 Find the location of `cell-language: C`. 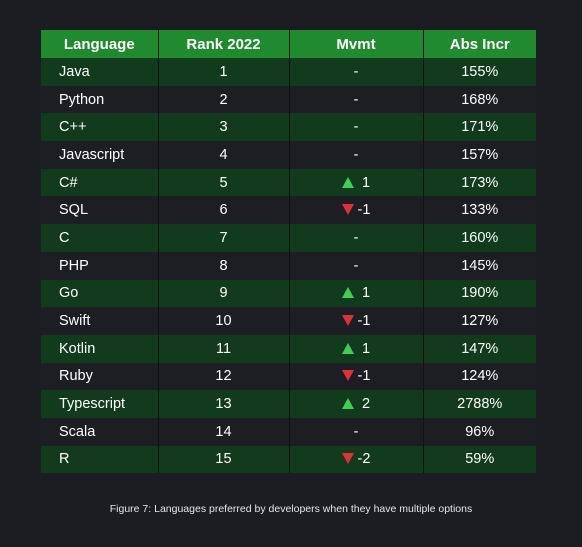

cell-language: C is located at coordinates (99, 238).